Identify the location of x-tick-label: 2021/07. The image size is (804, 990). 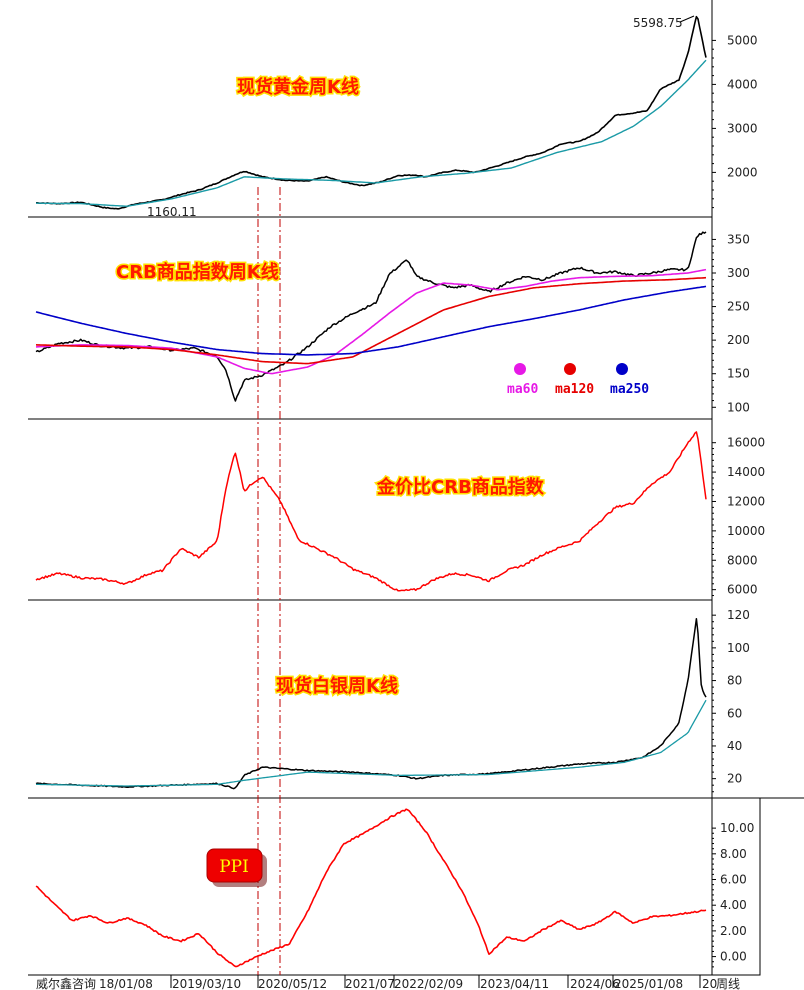
(370, 983).